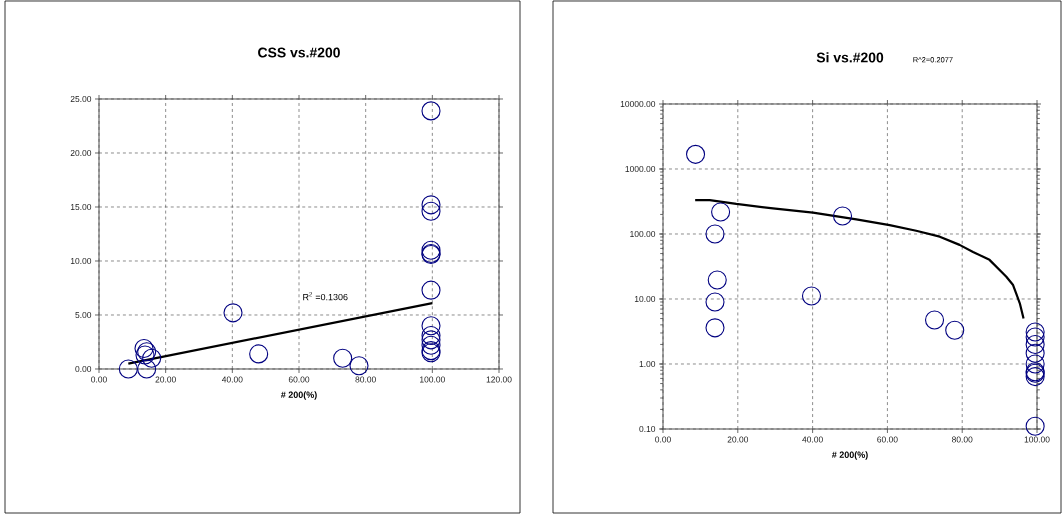 The height and width of the screenshot is (514, 1062). What do you see at coordinates (850, 57) in the screenshot?
I see `chart-title: Si vs.#200` at bounding box center [850, 57].